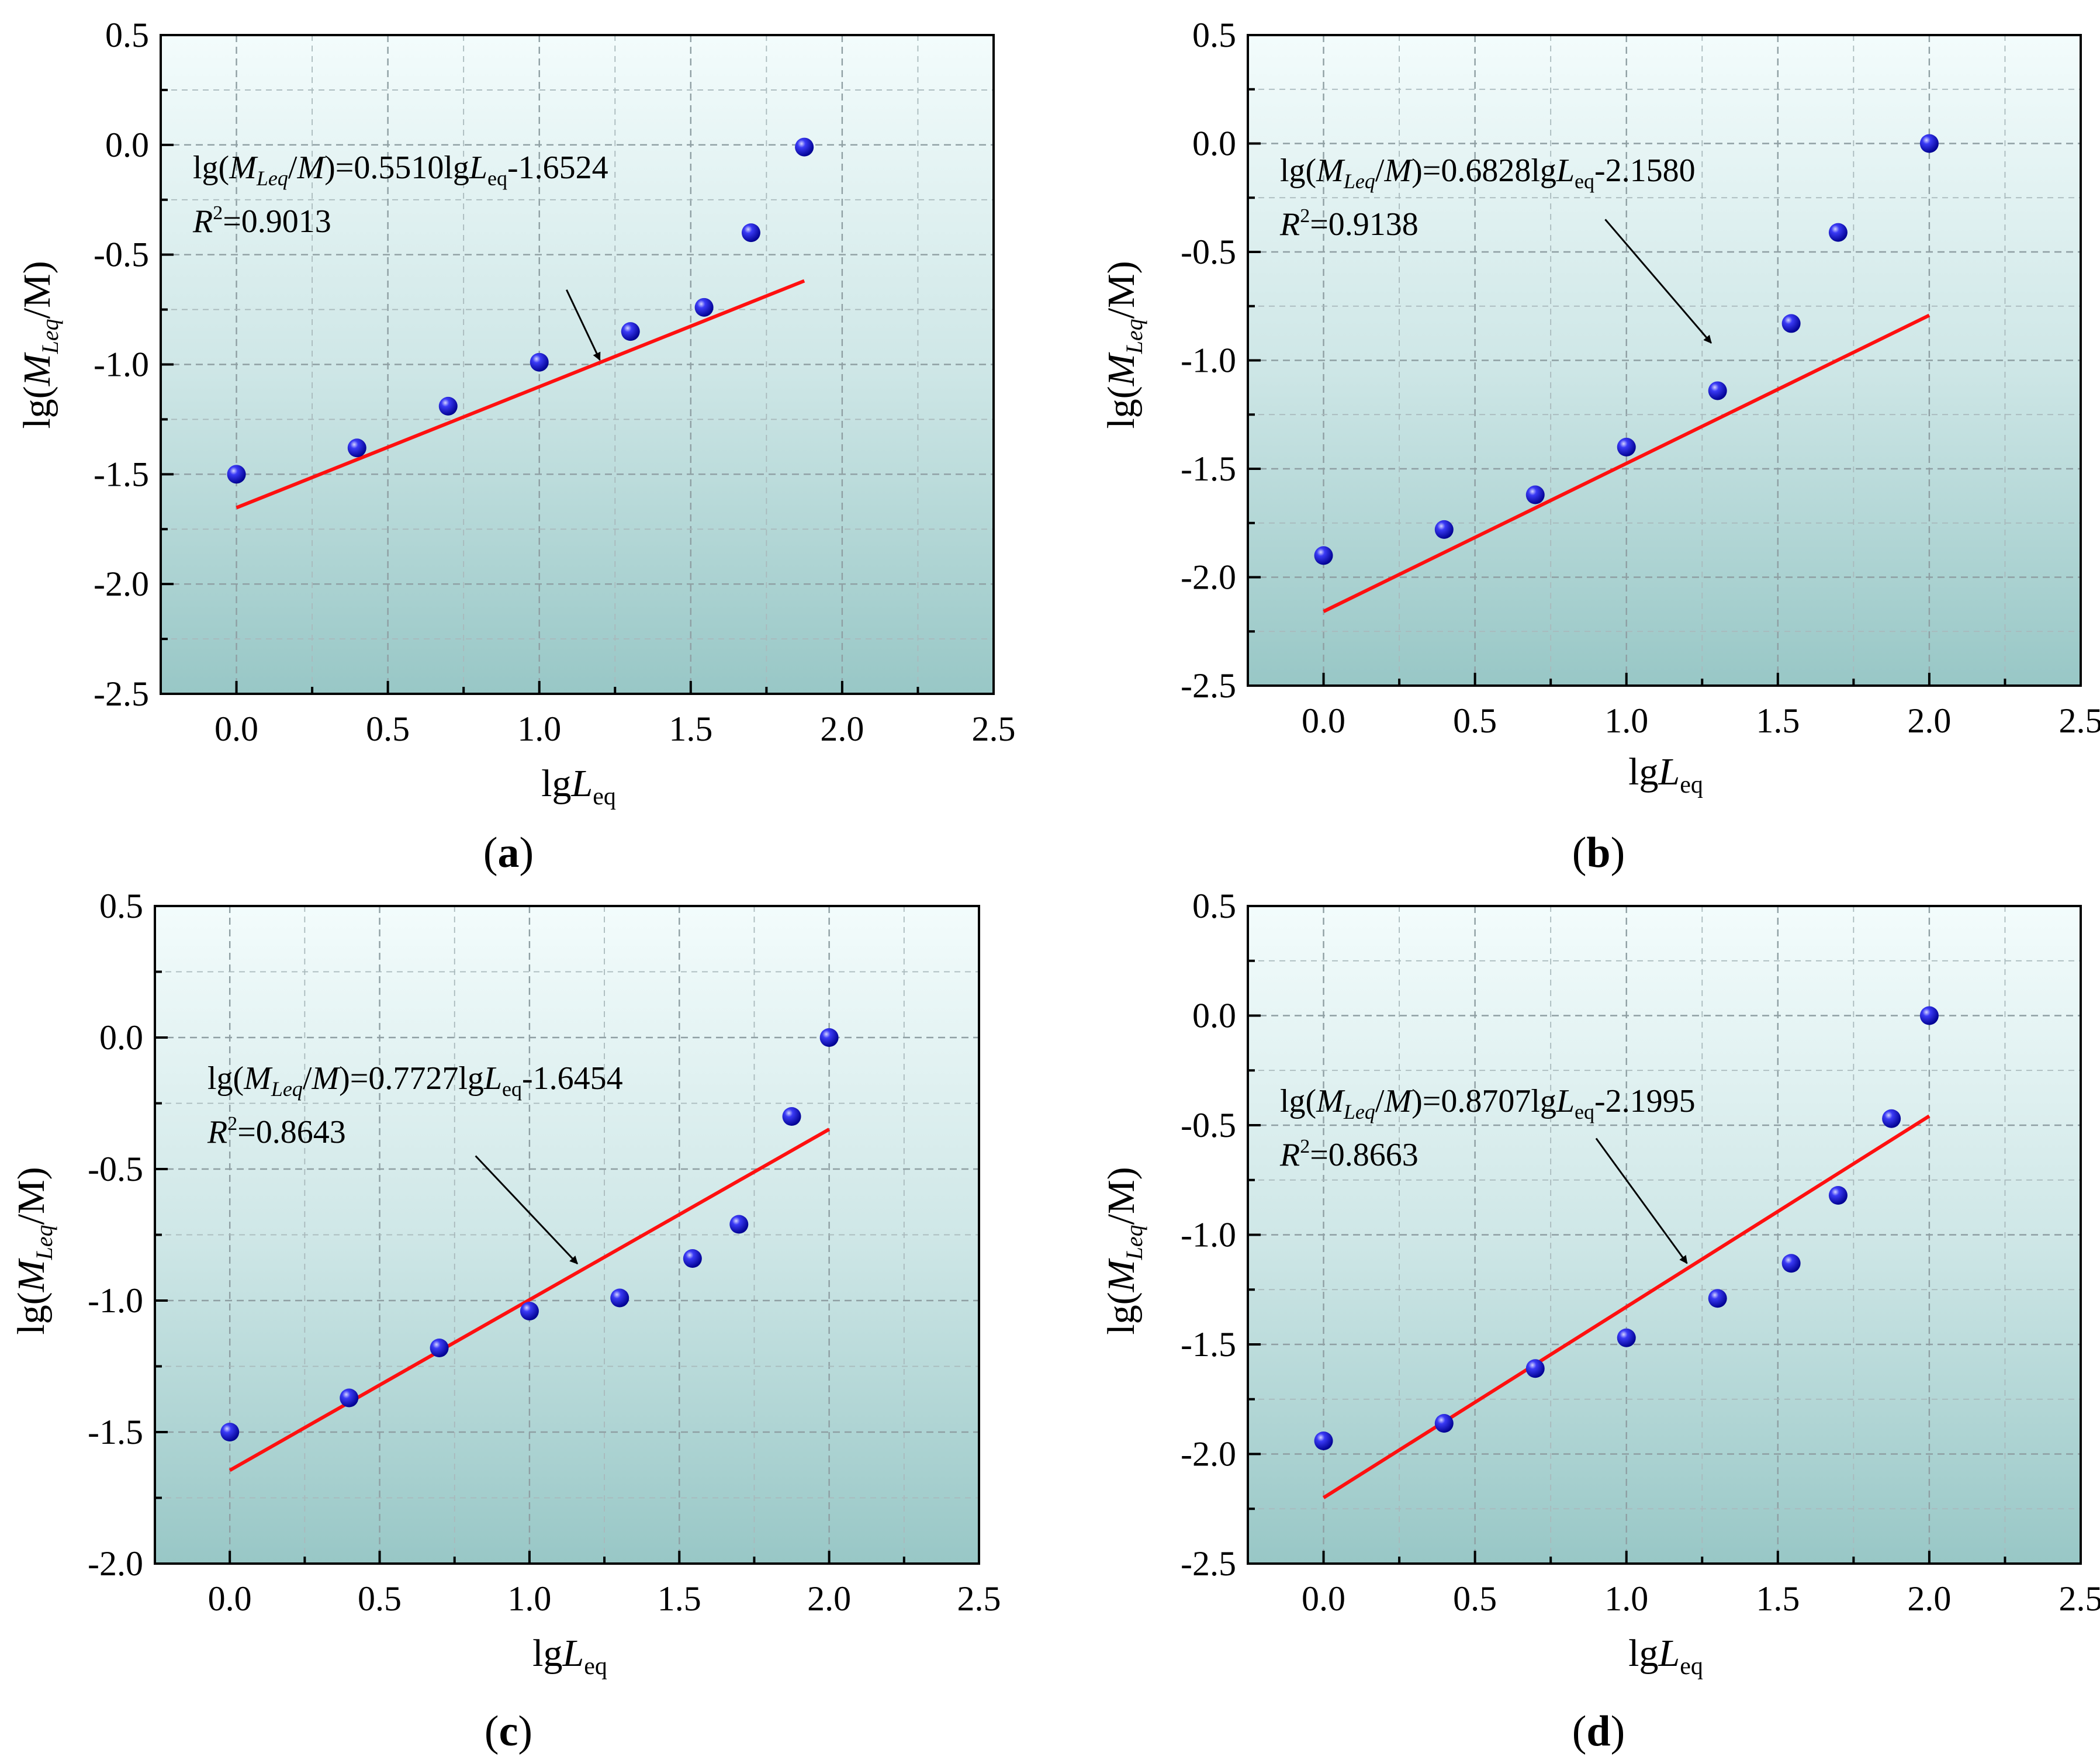 The width and height of the screenshot is (2100, 1760). Describe the element at coordinates (1598, 853) in the screenshot. I see `panel-b-label: (b)` at that location.